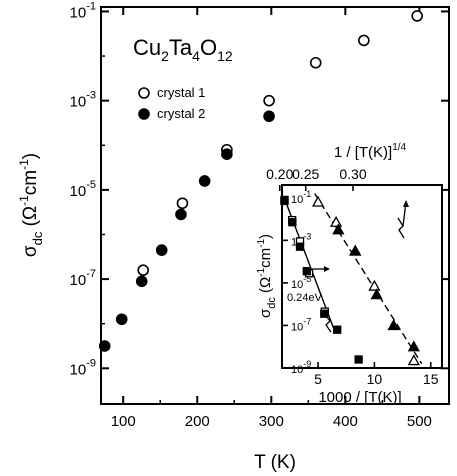 Image resolution: width=457 pixels, height=476 pixels. I want to click on inset-y-tick-label: 10⁻⁷, so click(301, 324).